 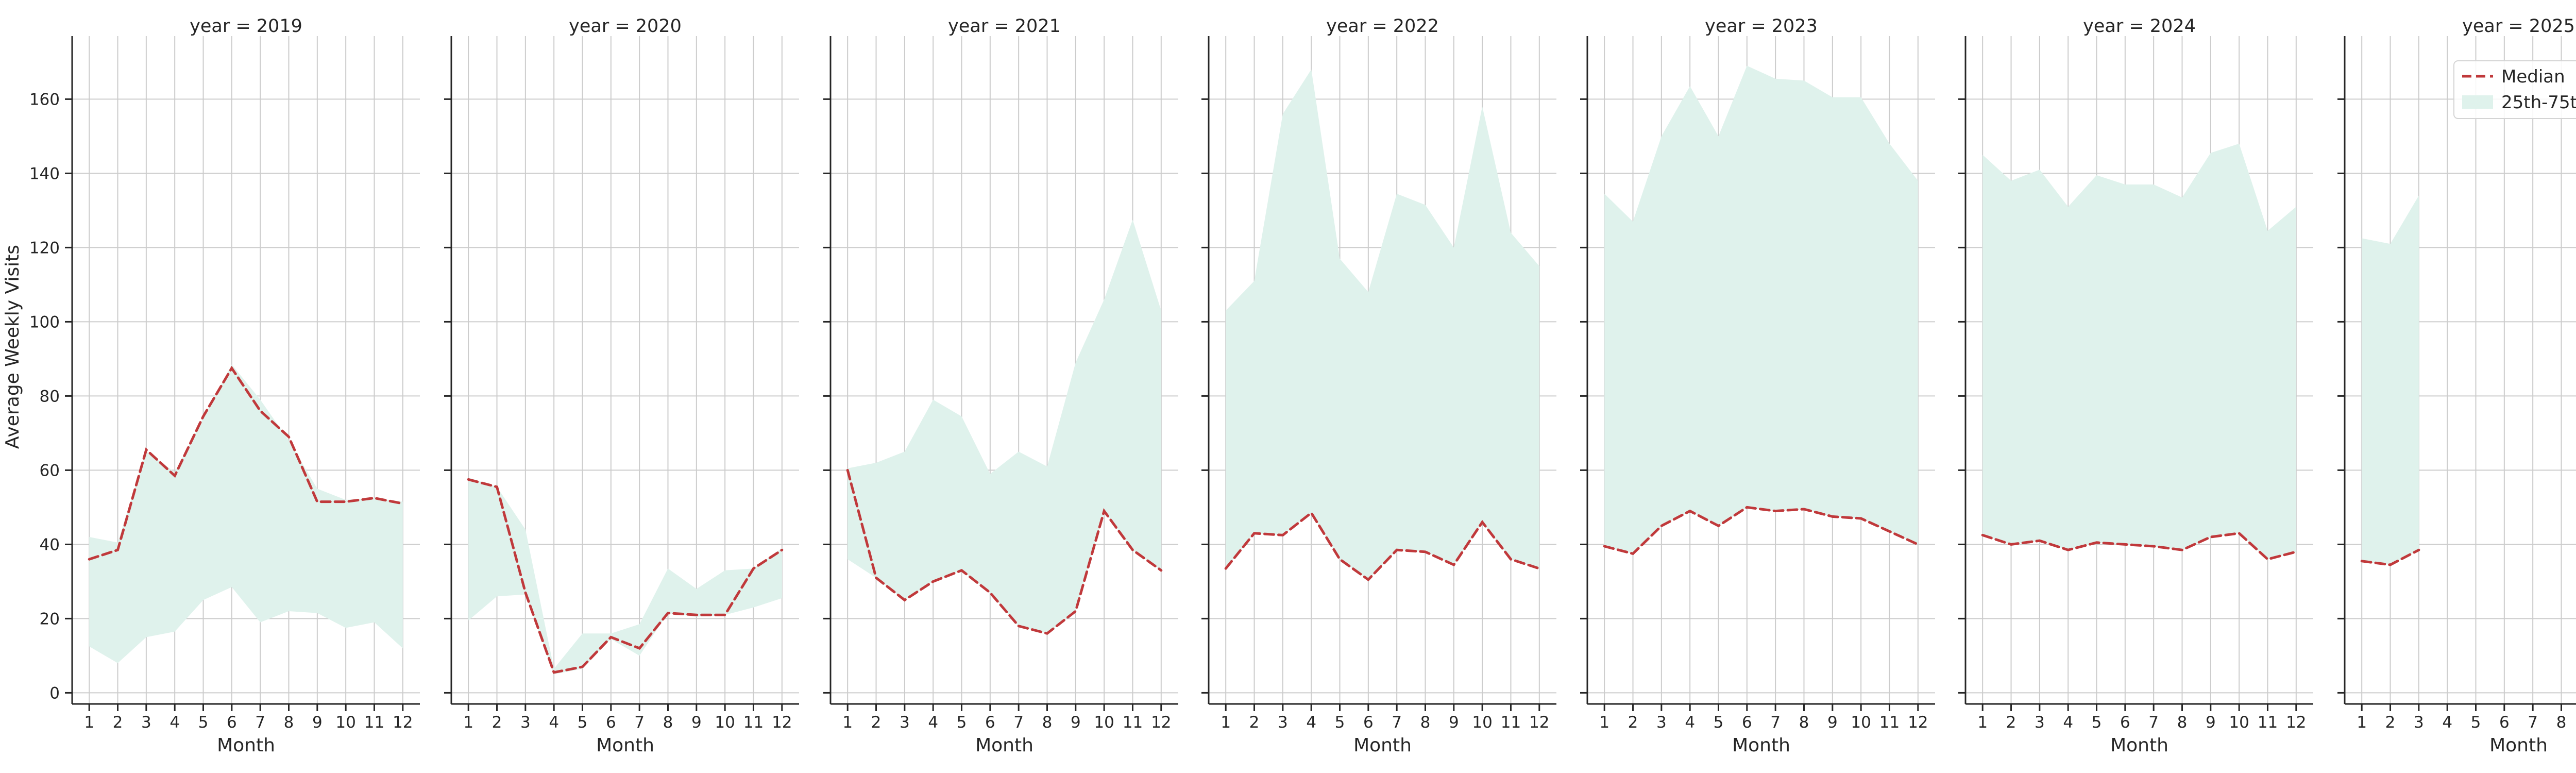 I want to click on y-axis-label: Average Weekly Visits, so click(x=12, y=347).